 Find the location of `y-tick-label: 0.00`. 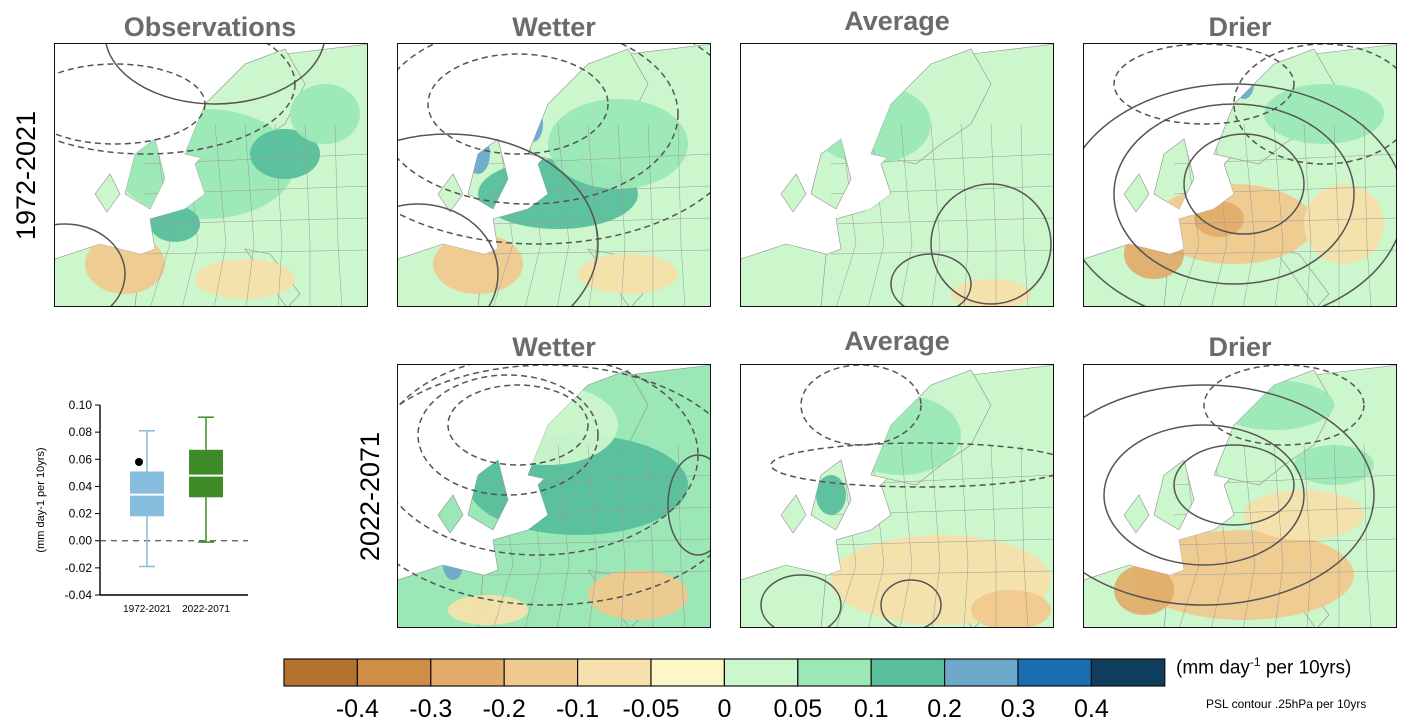

y-tick-label: 0.00 is located at coordinates (81, 541).